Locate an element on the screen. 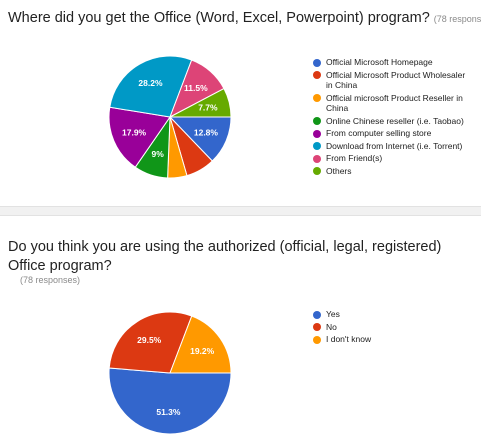 This screenshot has height=448, width=481. legend-label: Others is located at coordinates (339, 170).